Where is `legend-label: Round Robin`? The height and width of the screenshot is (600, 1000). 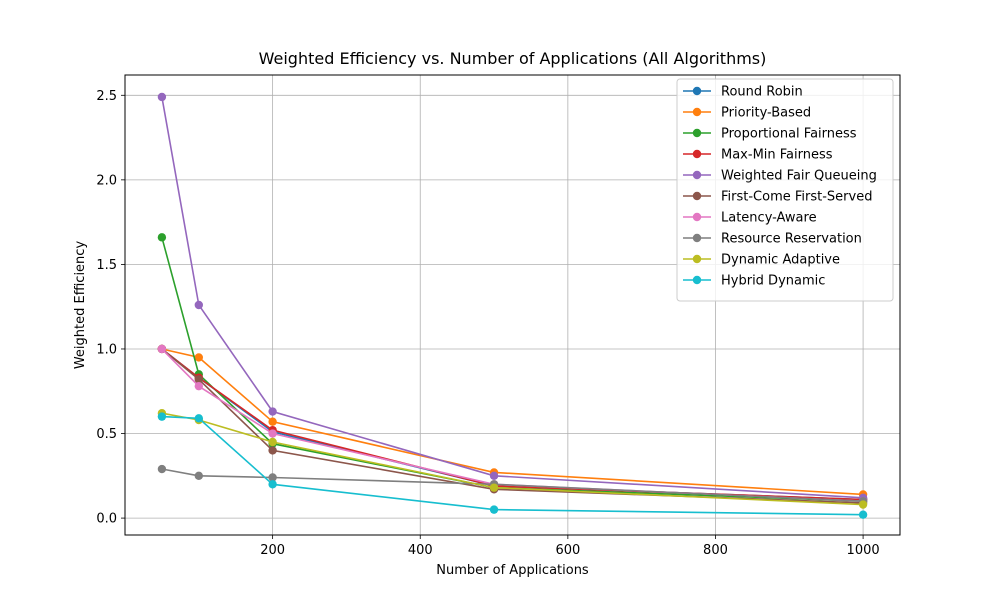
legend-label: Round Robin is located at coordinates (762, 92).